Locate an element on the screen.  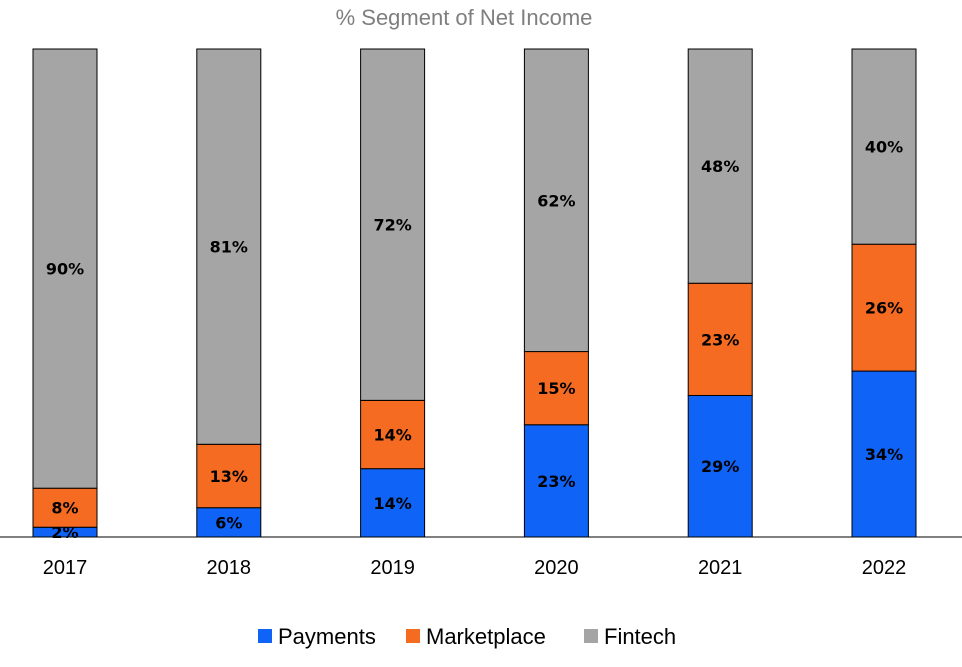
data-label-fintech-2017: 90% is located at coordinates (65, 269).